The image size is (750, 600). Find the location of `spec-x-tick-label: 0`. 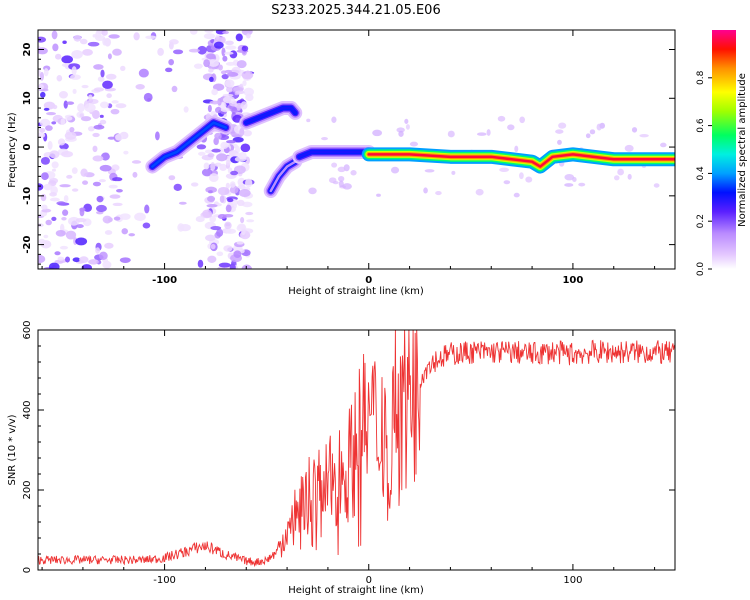

spec-x-tick-label: 0 is located at coordinates (368, 280).